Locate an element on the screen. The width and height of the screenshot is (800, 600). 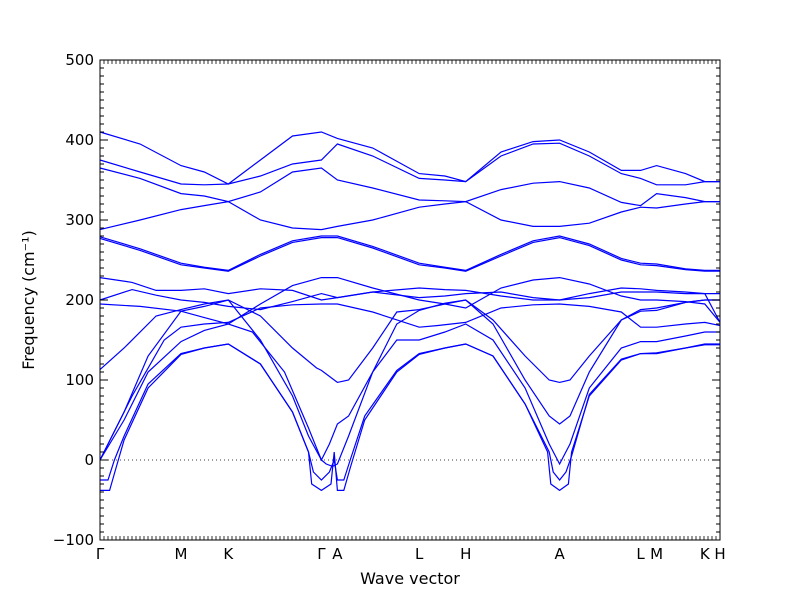
y-tick-label: 0 is located at coordinates (89, 460).